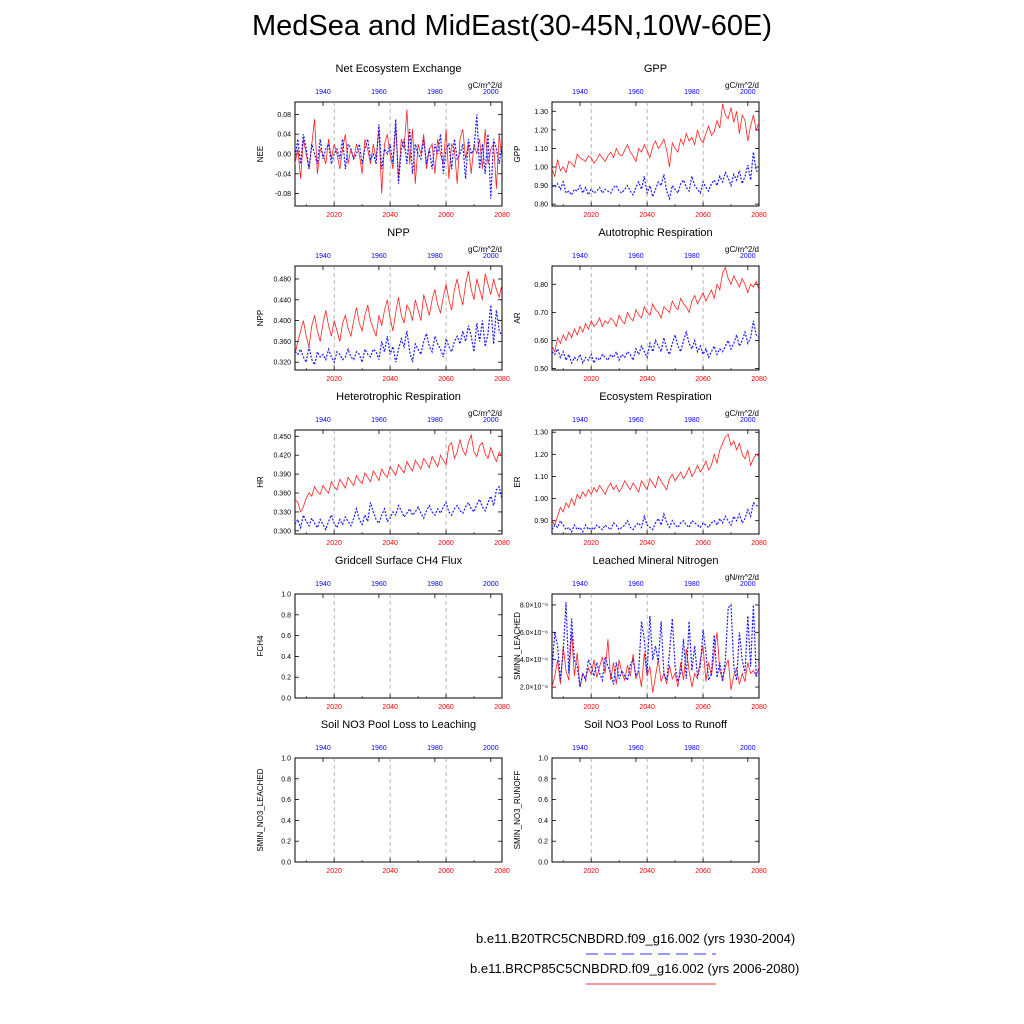 The image size is (1024, 1024). I want to click on y-axis-label: ER, so click(517, 481).